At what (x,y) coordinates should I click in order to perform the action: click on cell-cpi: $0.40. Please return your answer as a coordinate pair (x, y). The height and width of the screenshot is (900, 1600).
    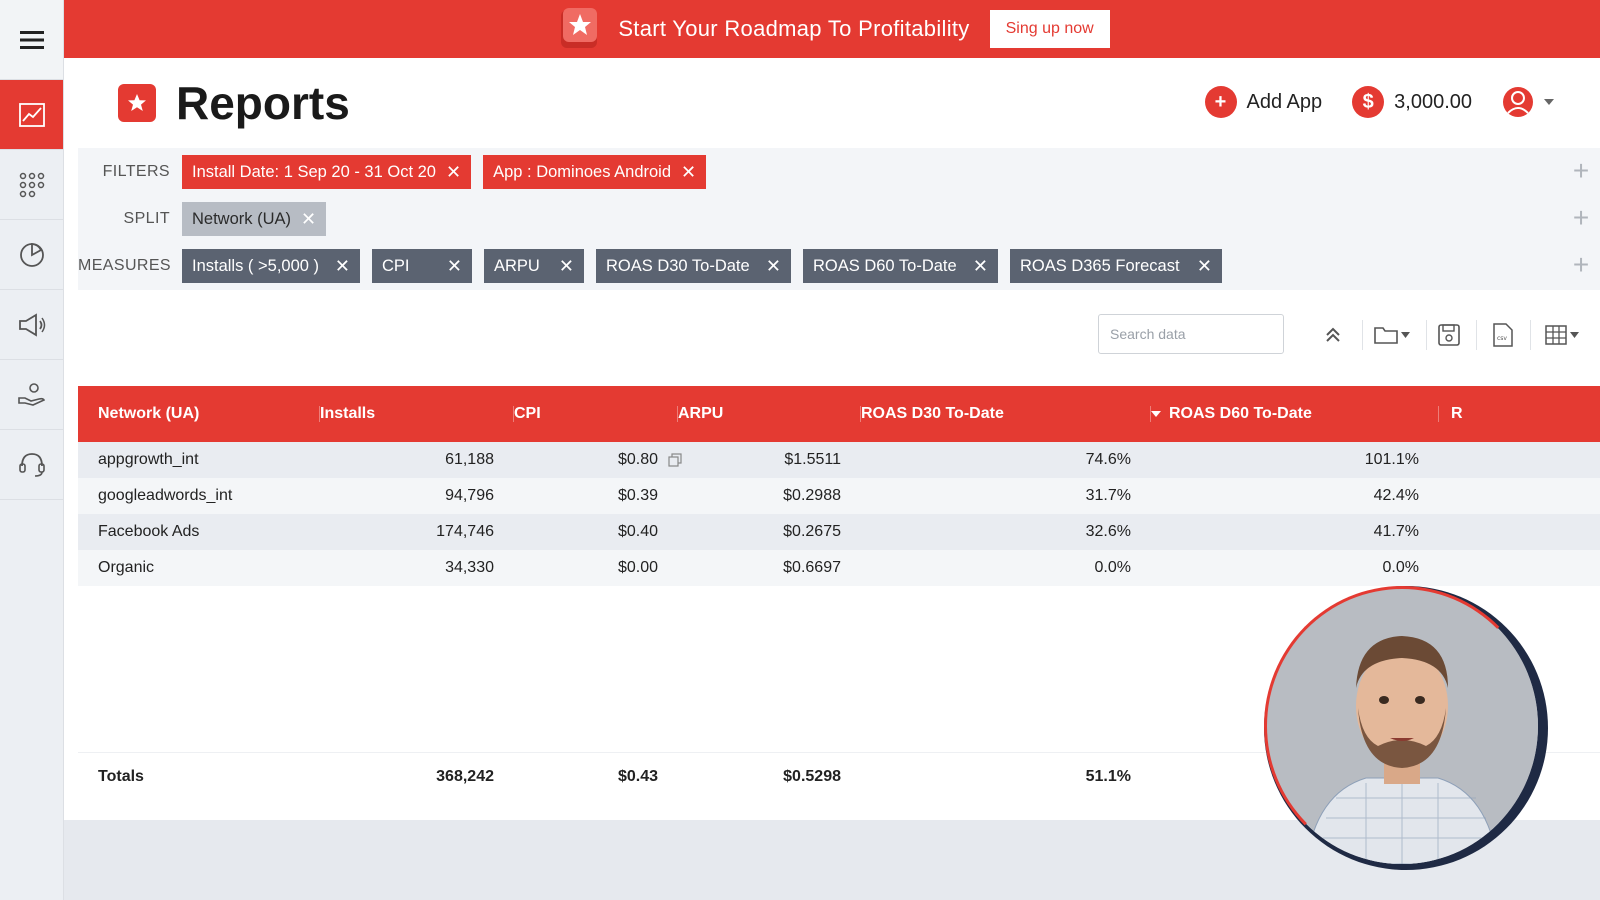
    Looking at the image, I should click on (637, 531).